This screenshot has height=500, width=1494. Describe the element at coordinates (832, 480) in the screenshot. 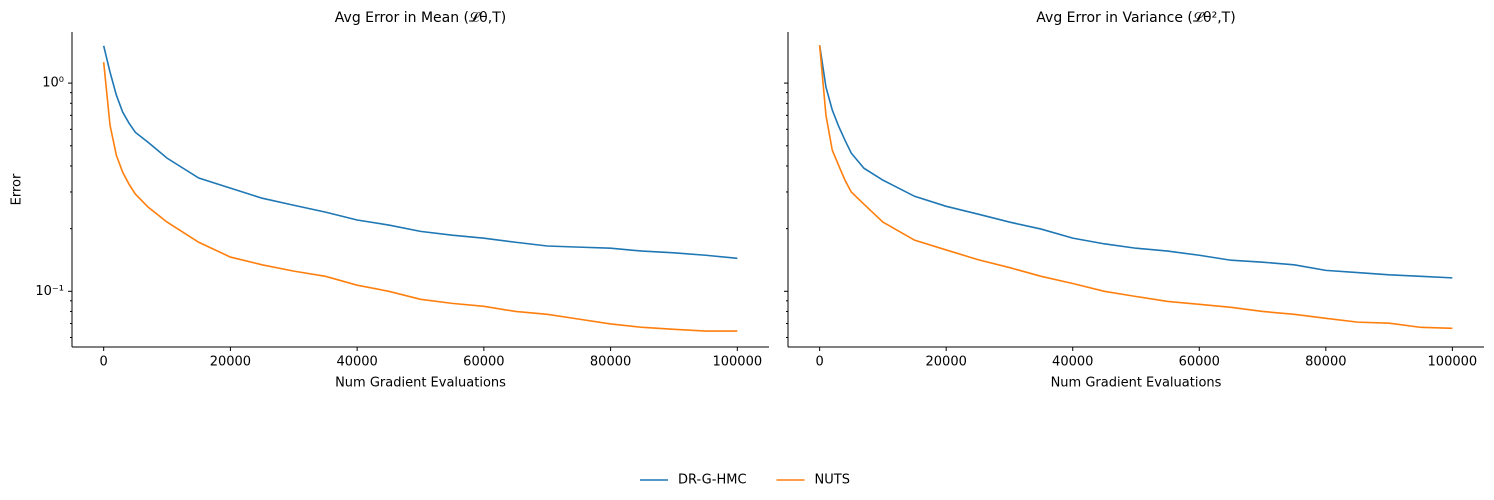

I see `legend-label: NUTS` at that location.